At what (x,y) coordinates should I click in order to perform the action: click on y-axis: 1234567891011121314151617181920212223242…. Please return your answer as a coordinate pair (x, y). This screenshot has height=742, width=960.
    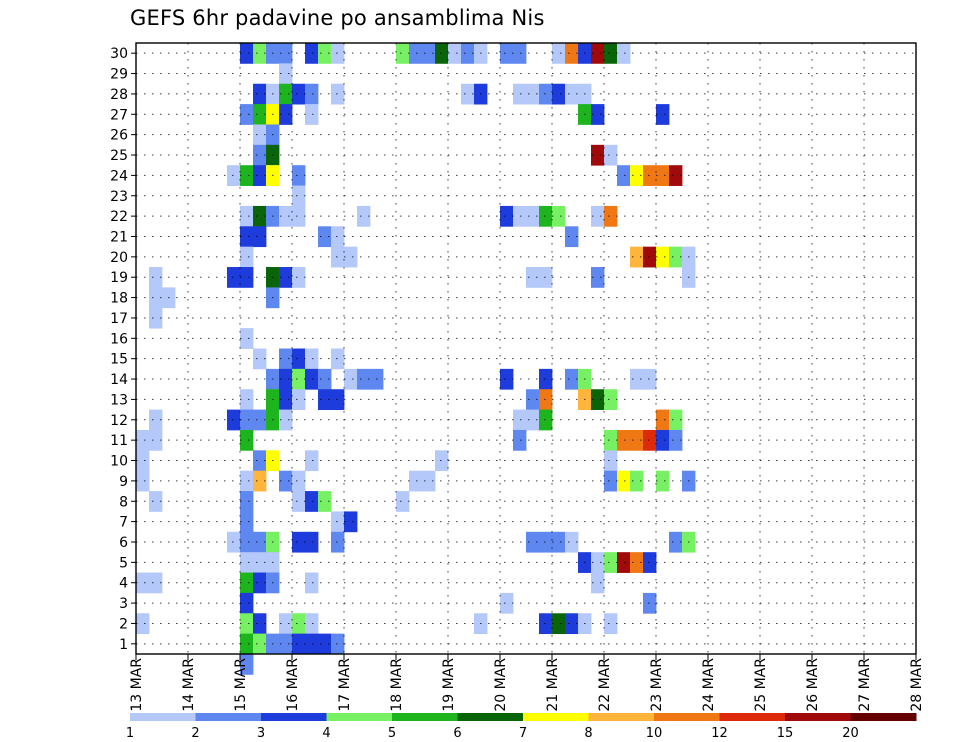
    Looking at the image, I should click on (123, 349).